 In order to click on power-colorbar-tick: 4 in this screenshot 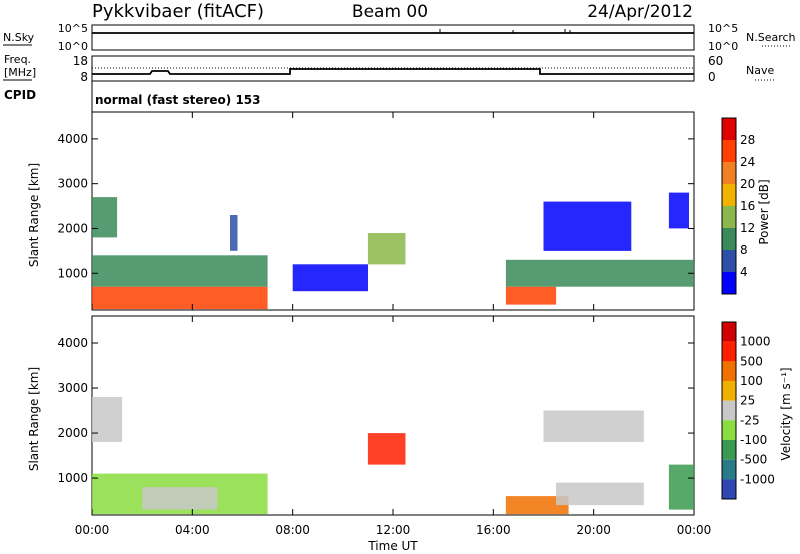, I will do `click(744, 272)`.